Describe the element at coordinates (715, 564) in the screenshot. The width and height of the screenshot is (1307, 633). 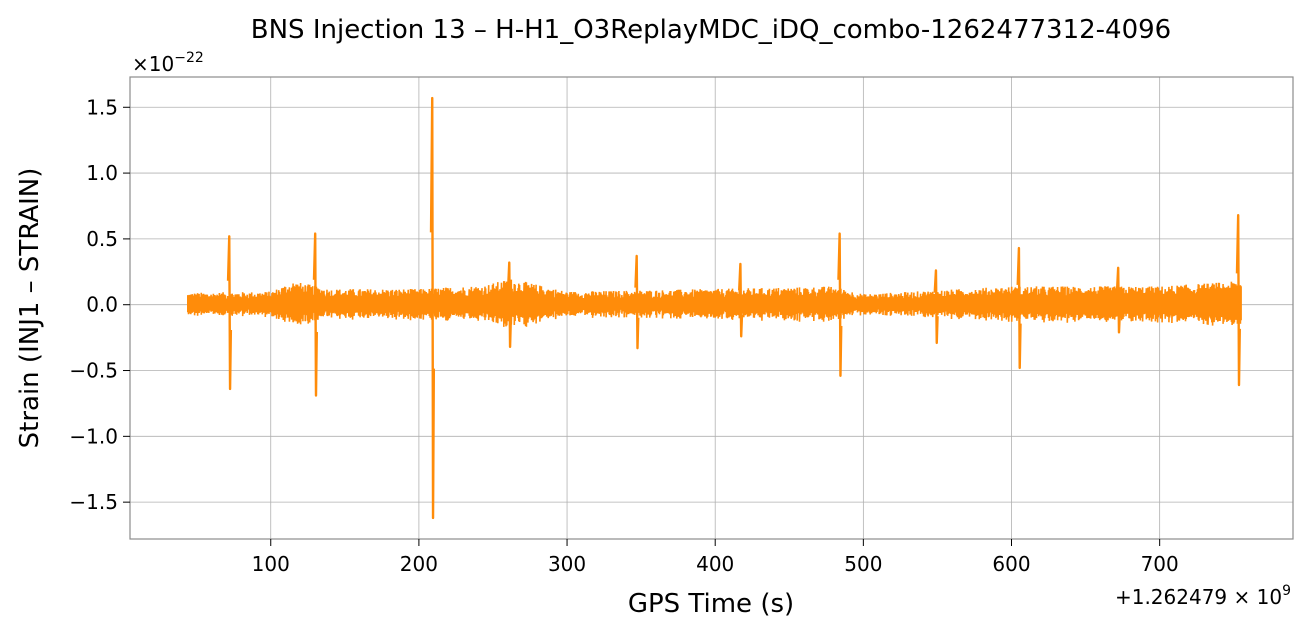
I see `x-tick-label: 400` at that location.